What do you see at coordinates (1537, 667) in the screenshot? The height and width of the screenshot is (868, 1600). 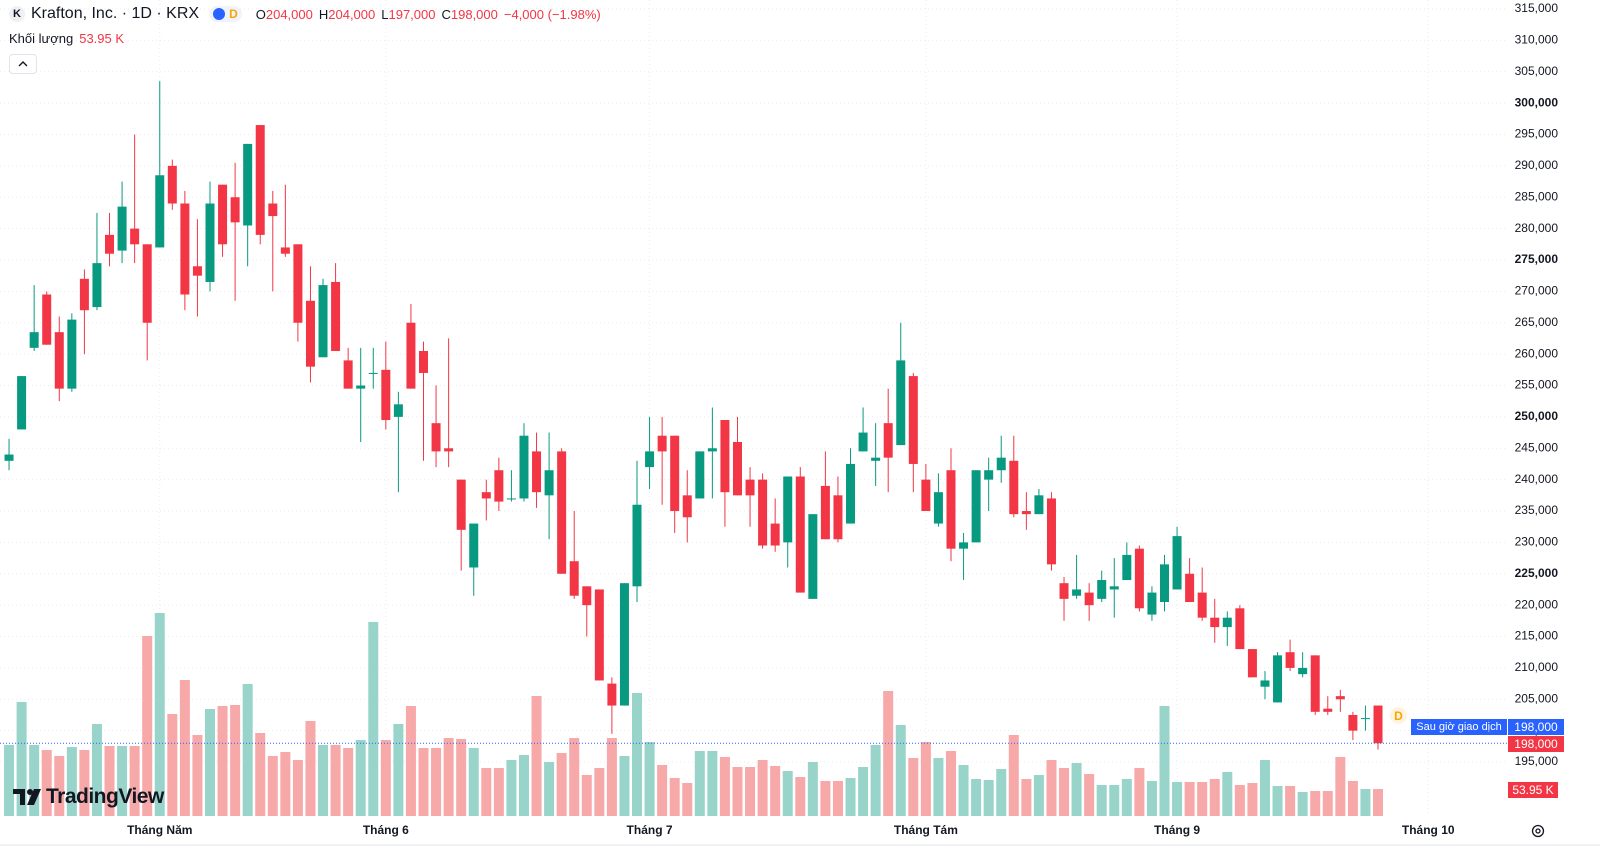 I see `y-tick-label: 210,000` at bounding box center [1537, 667].